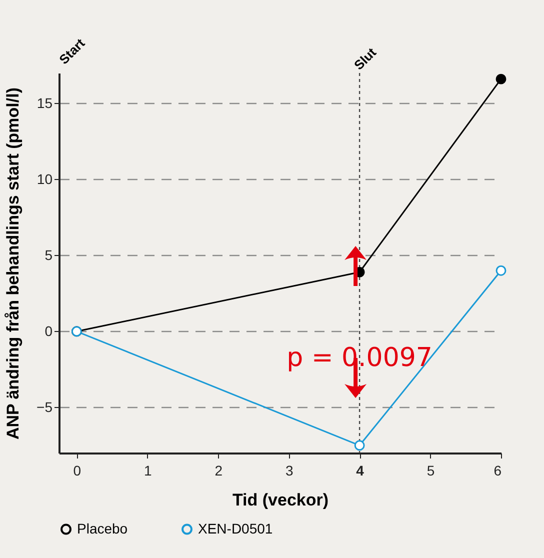 This screenshot has height=558, width=544. Describe the element at coordinates (289, 470) in the screenshot. I see `x-tick-label: 3` at that location.